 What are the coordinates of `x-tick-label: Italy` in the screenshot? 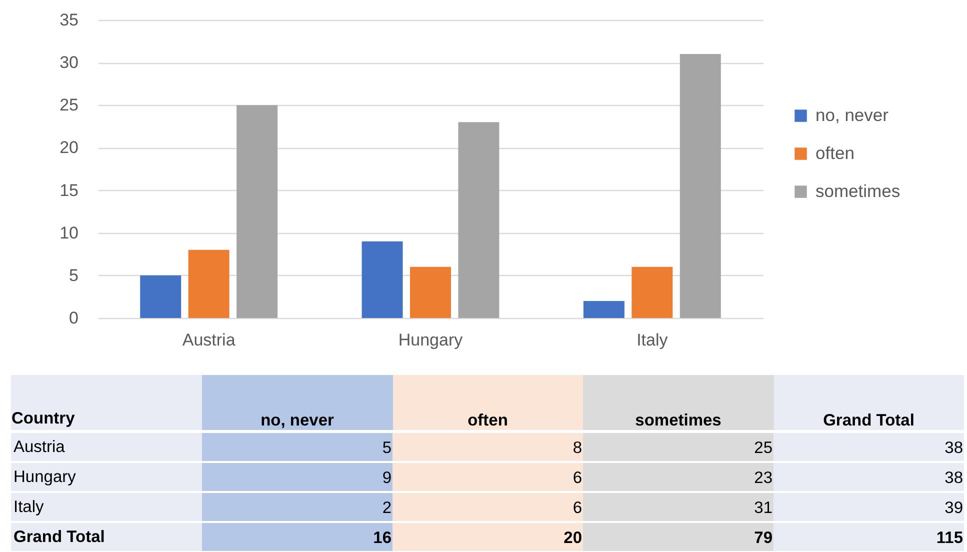 It's located at (652, 340).